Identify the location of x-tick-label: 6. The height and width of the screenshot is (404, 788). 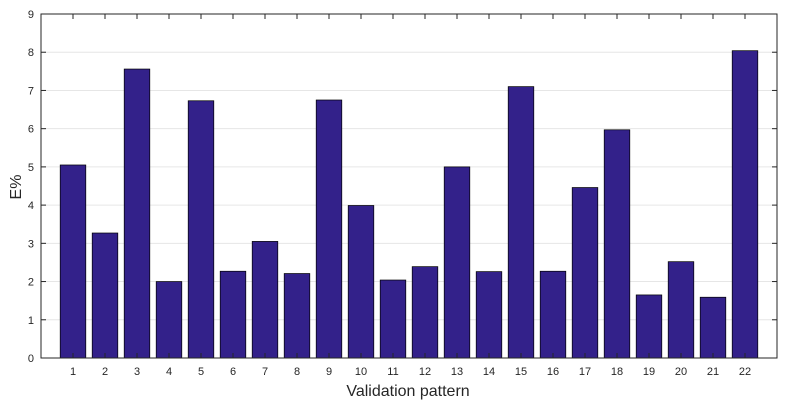
(233, 372).